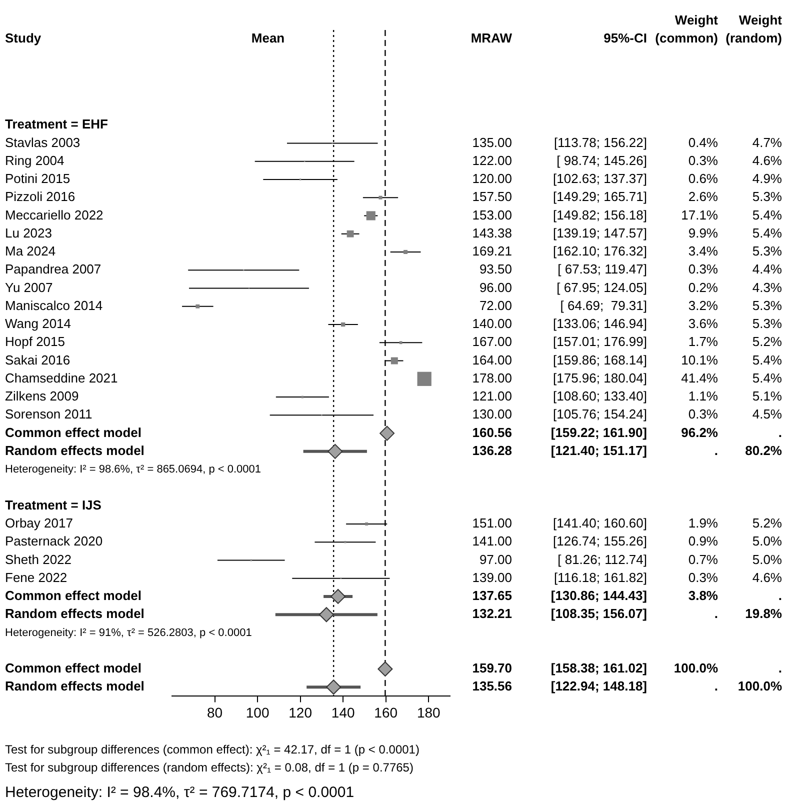 The width and height of the screenshot is (786, 807). What do you see at coordinates (687, 29) in the screenshot?
I see `category-label: Weight (common)` at bounding box center [687, 29].